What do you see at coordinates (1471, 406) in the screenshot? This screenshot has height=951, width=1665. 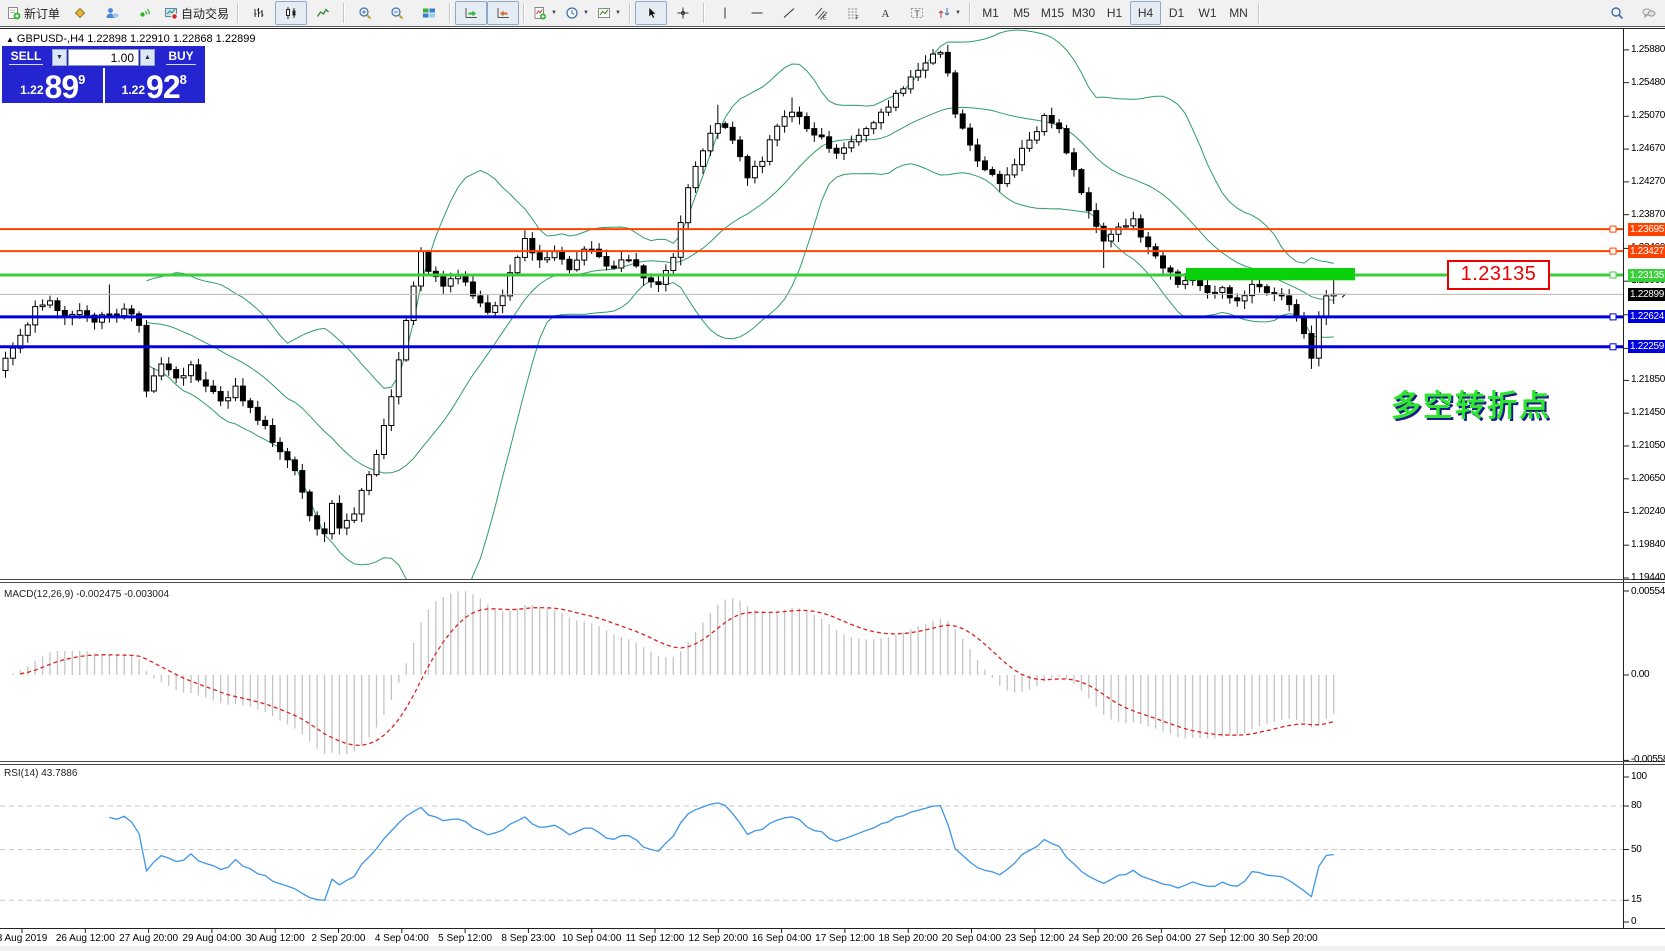 I see `chart-text-annotation: 多空转折点` at bounding box center [1471, 406].